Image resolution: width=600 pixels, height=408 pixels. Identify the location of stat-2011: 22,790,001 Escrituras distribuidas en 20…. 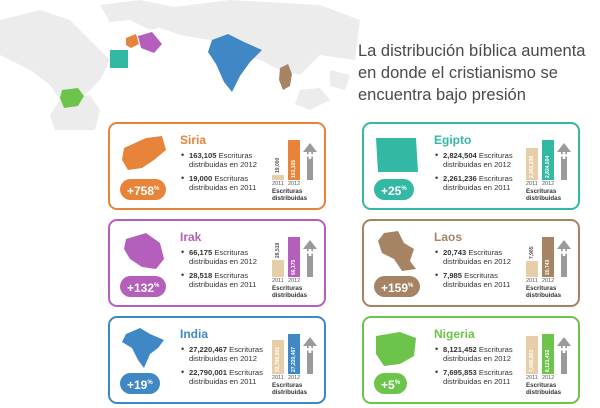
(231, 377).